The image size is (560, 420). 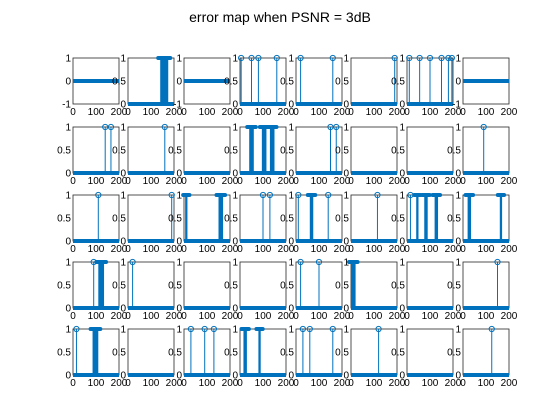 I want to click on subplot-16: 0 0.5 1 0 100 200, so click(x=482, y=155).